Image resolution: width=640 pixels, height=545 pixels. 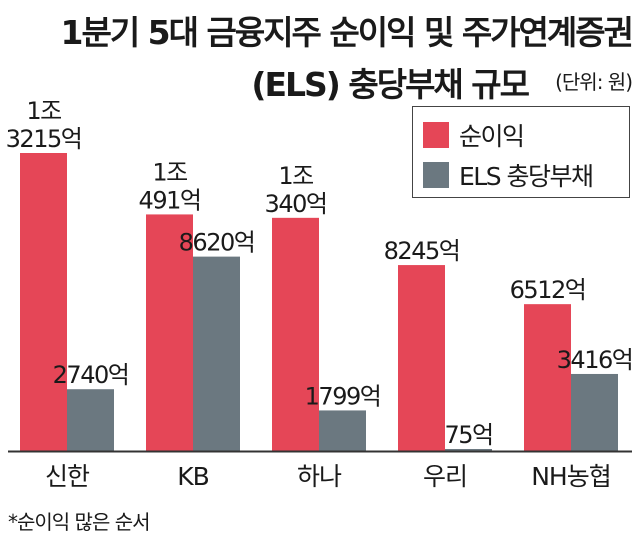 I want to click on chart-title-line2: (ELS) 충당부채 규모, so click(x=390, y=84).